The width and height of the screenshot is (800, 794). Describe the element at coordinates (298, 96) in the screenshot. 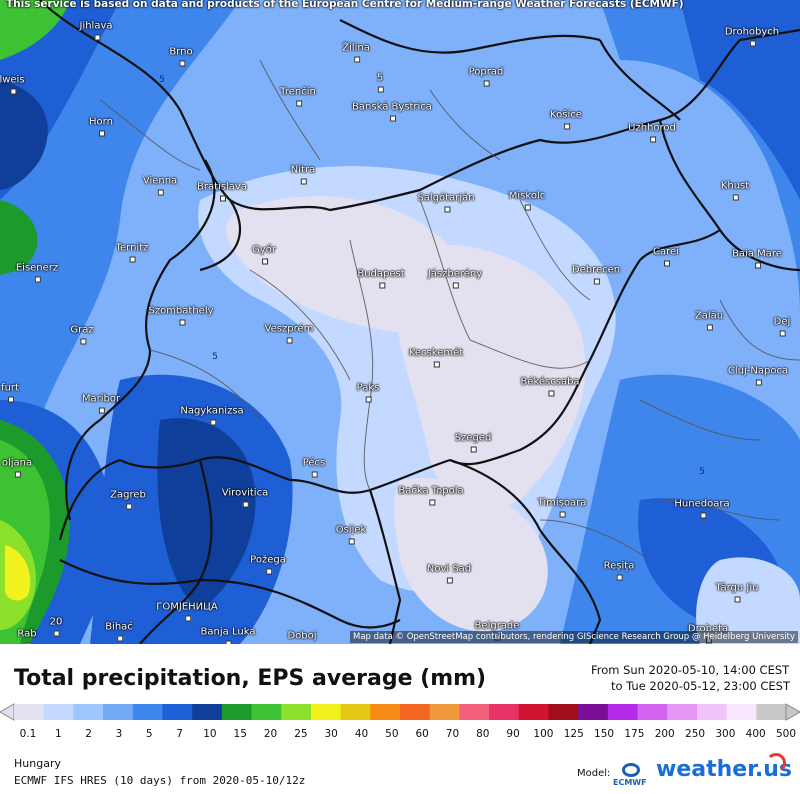

I see `city-label: Trenčín` at that location.